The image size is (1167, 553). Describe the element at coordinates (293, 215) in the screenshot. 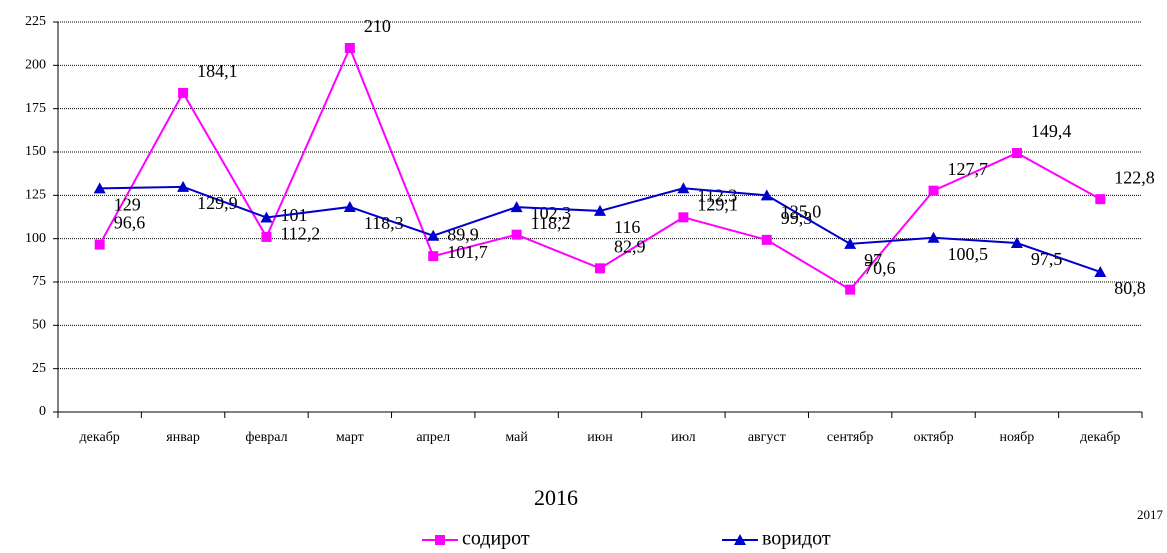

I see `data-label: 101` at that location.